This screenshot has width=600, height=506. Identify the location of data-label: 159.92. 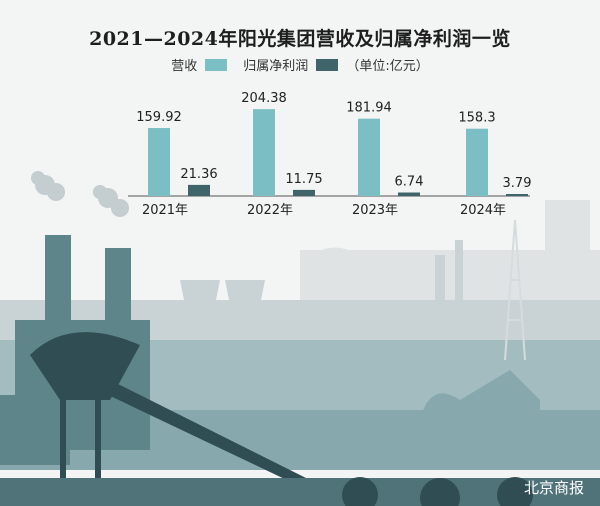
(159, 117).